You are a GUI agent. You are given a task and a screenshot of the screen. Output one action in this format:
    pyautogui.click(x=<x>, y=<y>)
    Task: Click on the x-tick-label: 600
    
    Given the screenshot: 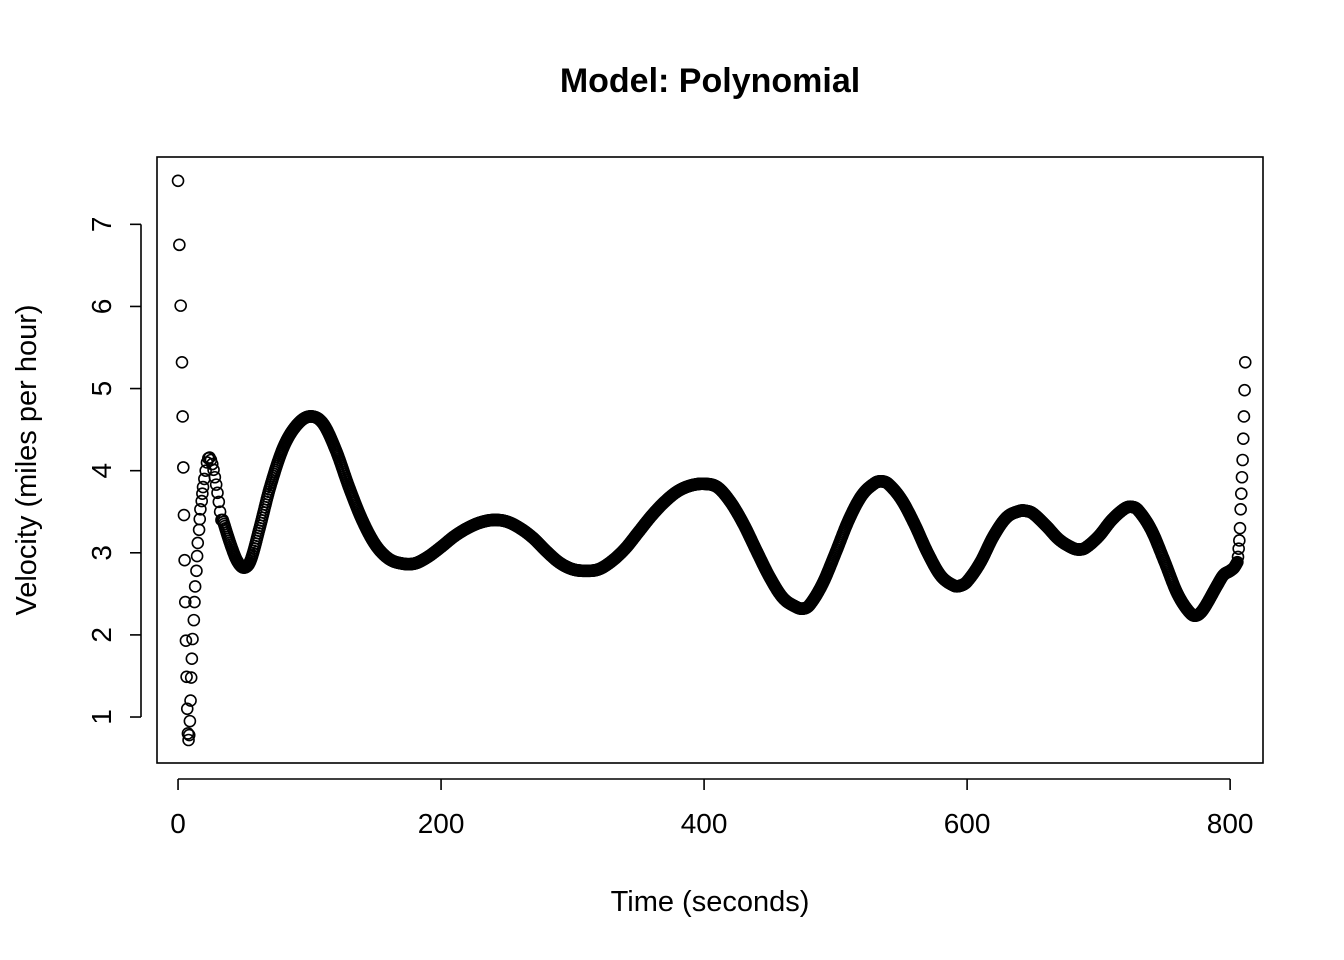 What is the action you would take?
    pyautogui.click(x=967, y=823)
    